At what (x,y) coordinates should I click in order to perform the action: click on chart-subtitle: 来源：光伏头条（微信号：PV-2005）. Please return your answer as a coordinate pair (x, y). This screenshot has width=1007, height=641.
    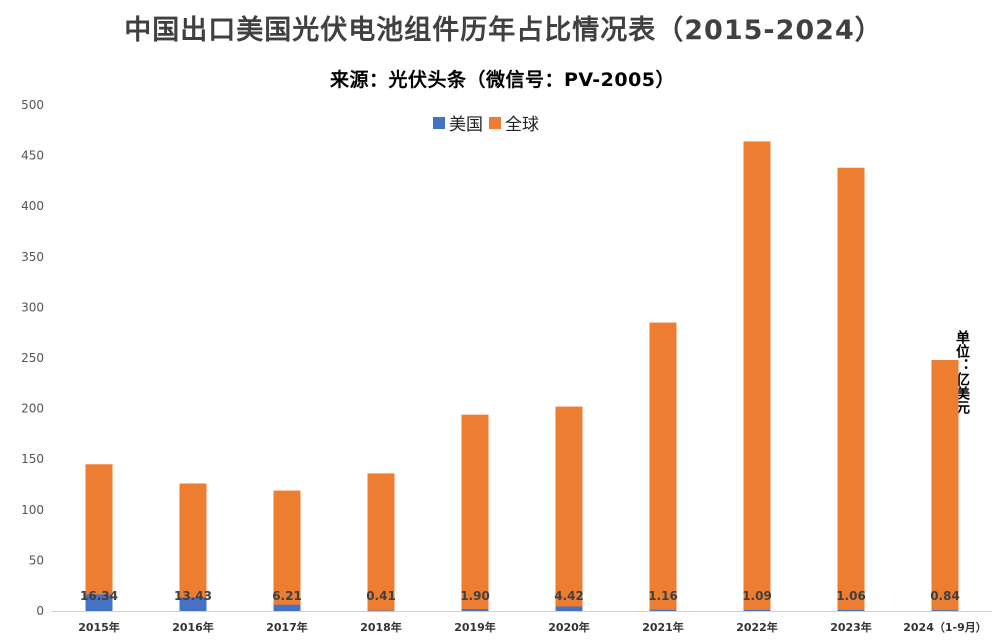
    Looking at the image, I should click on (503, 80).